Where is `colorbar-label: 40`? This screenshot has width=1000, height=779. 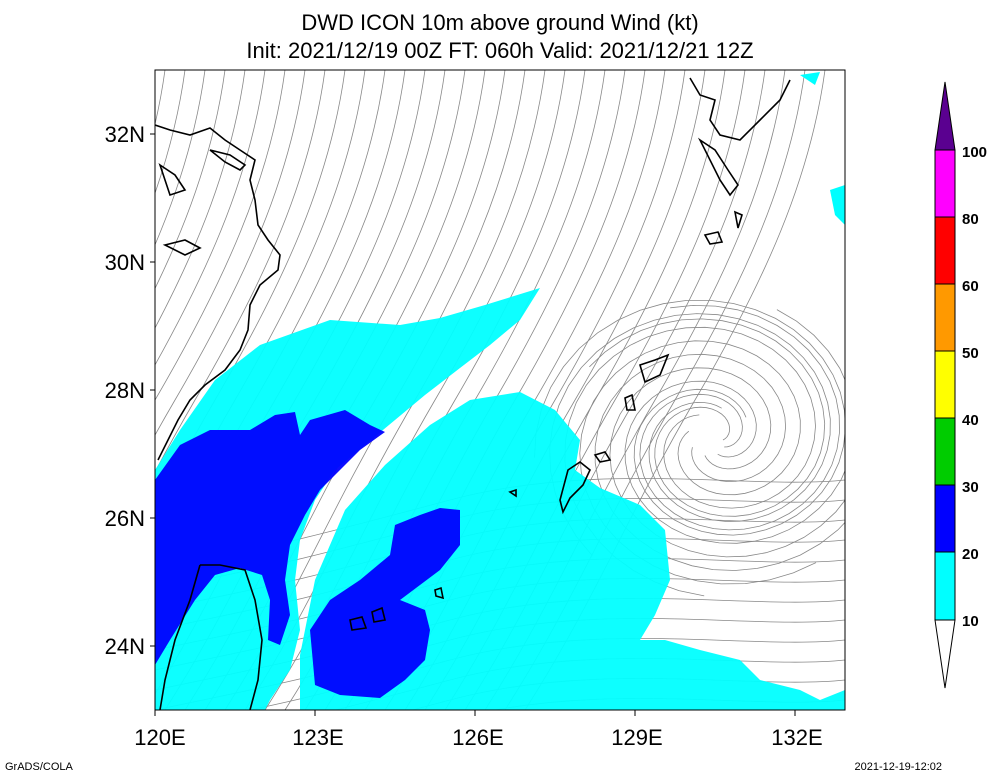
colorbar-label: 40 is located at coordinates (970, 420).